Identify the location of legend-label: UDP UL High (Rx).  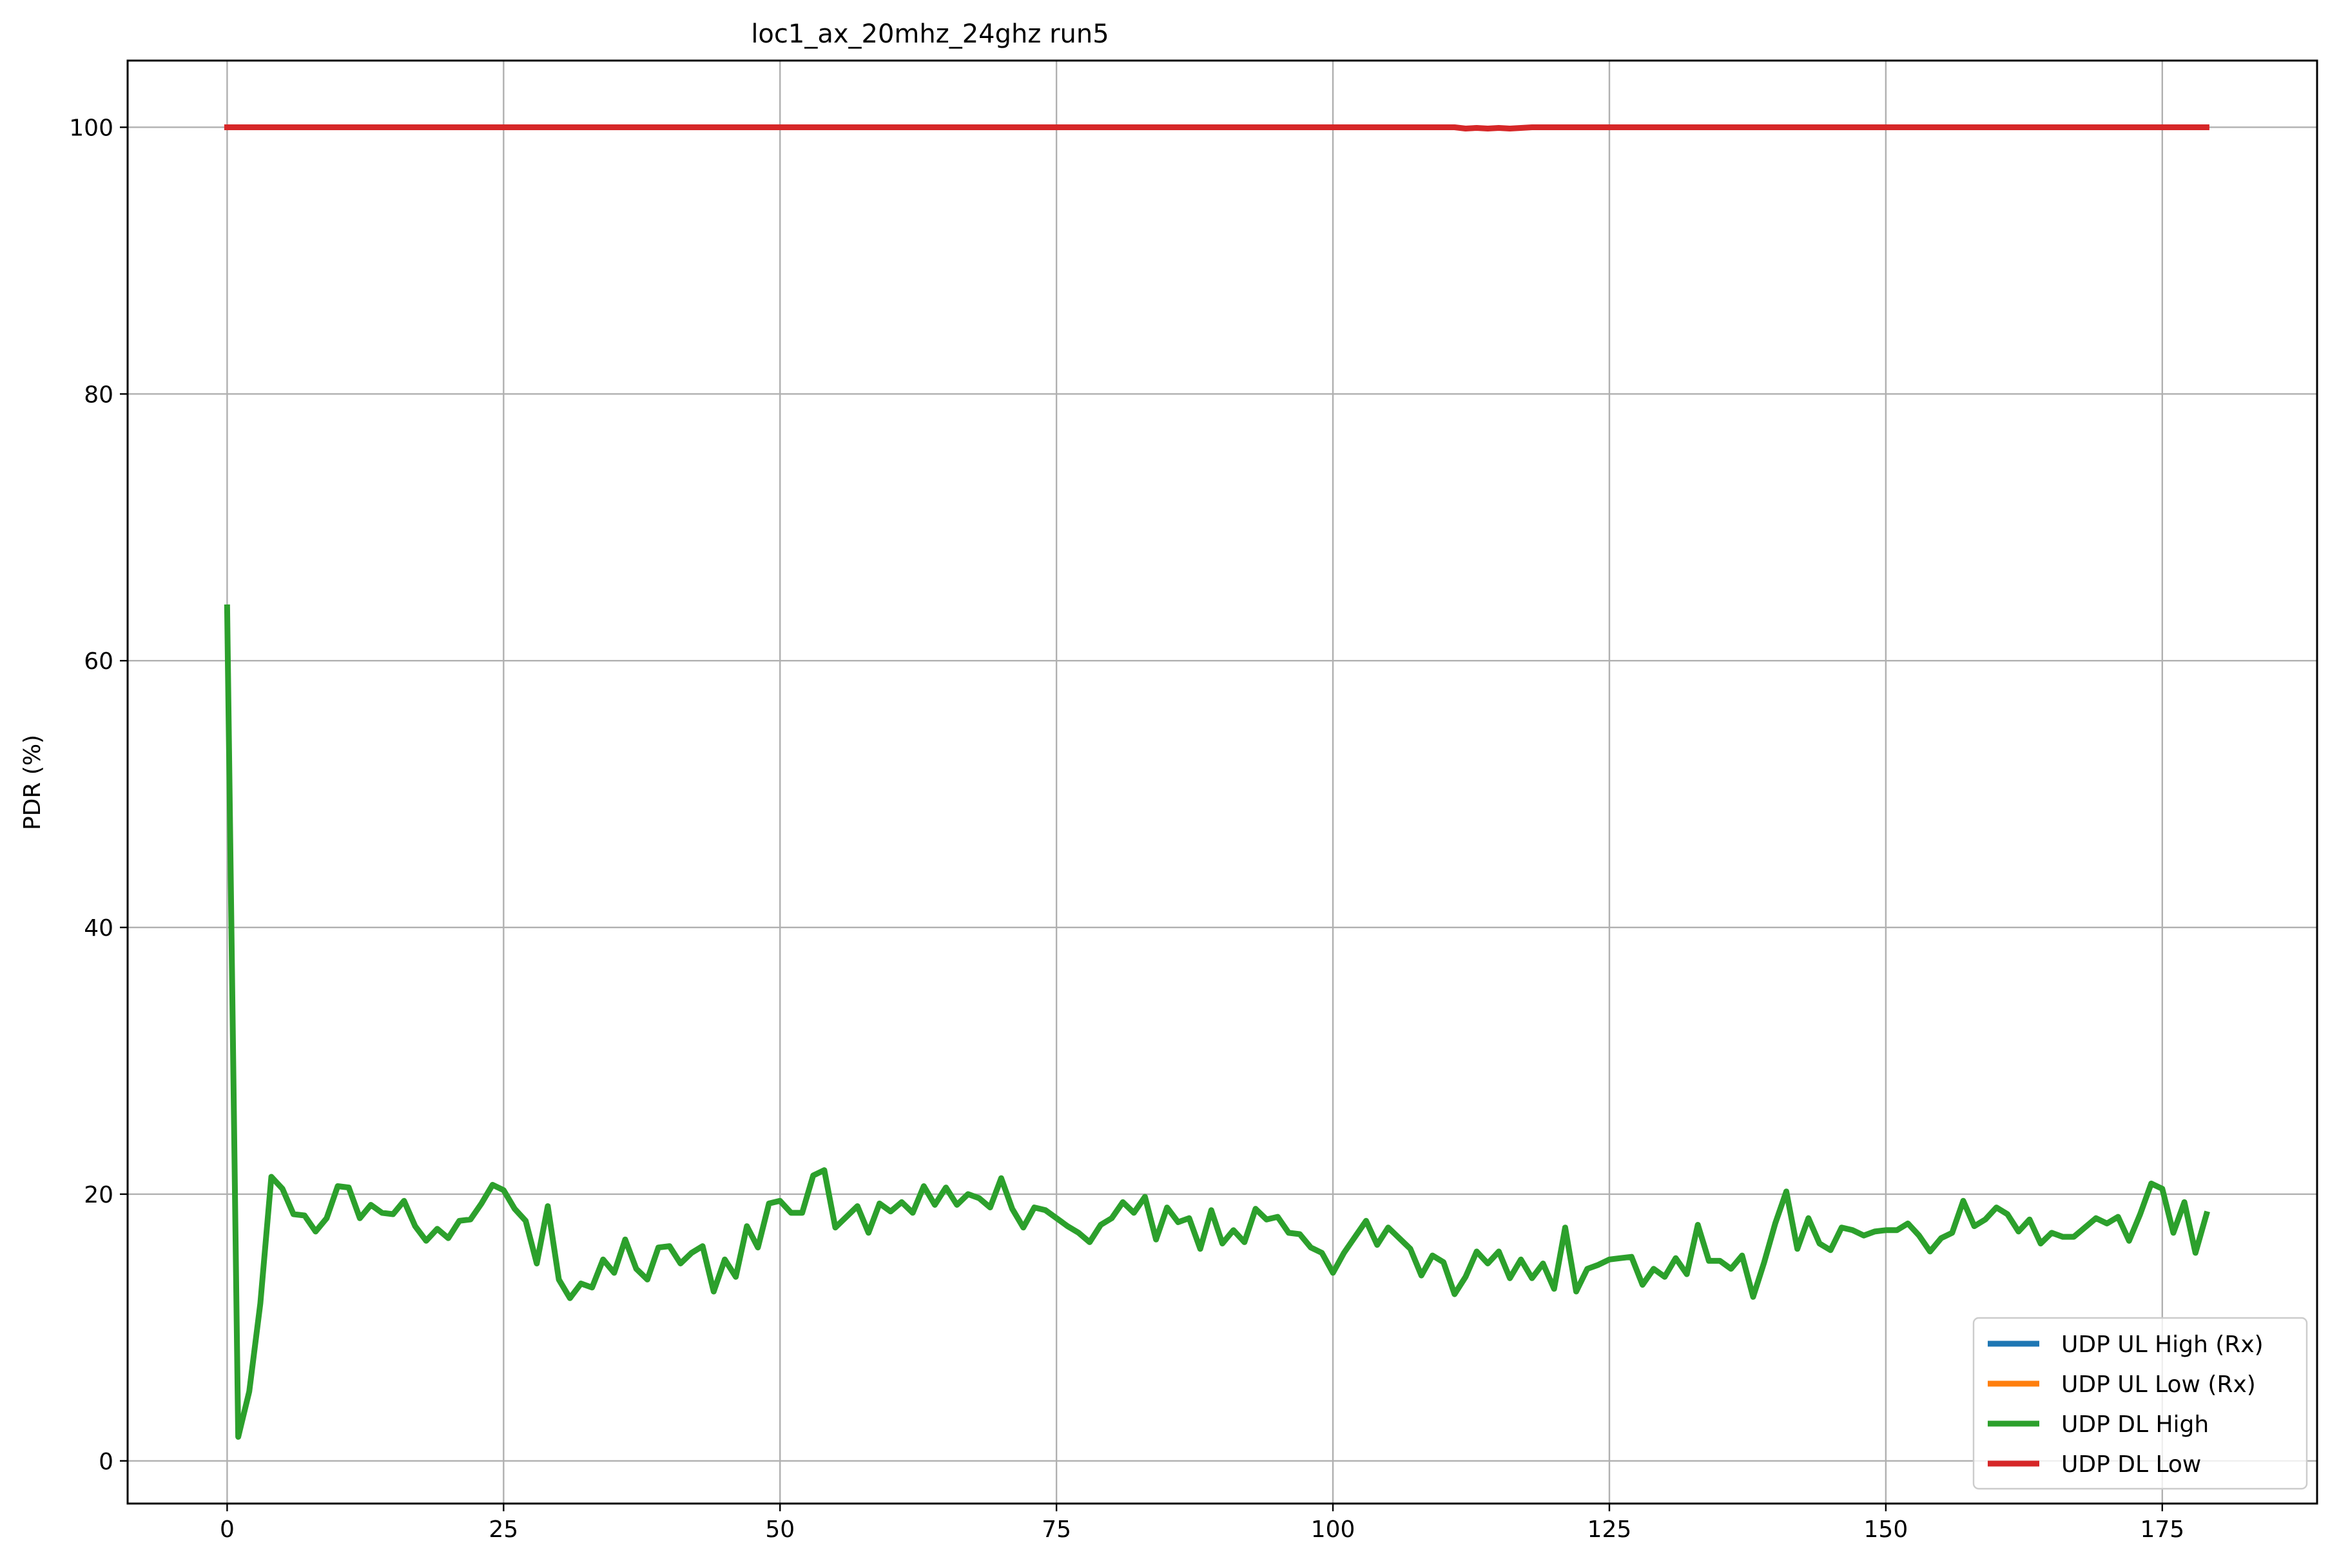
(2162, 1345).